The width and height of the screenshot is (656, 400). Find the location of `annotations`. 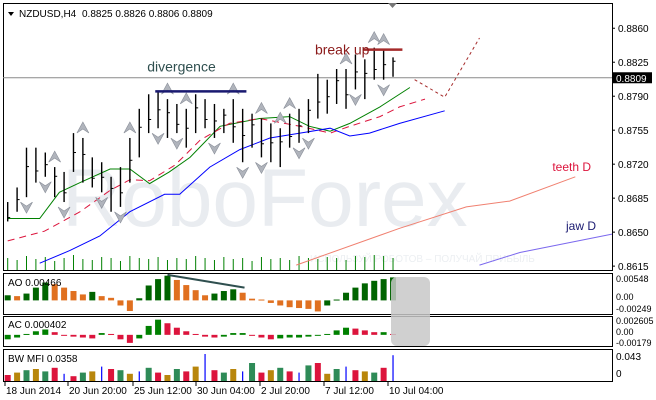

annotations is located at coordinates (317, 67).